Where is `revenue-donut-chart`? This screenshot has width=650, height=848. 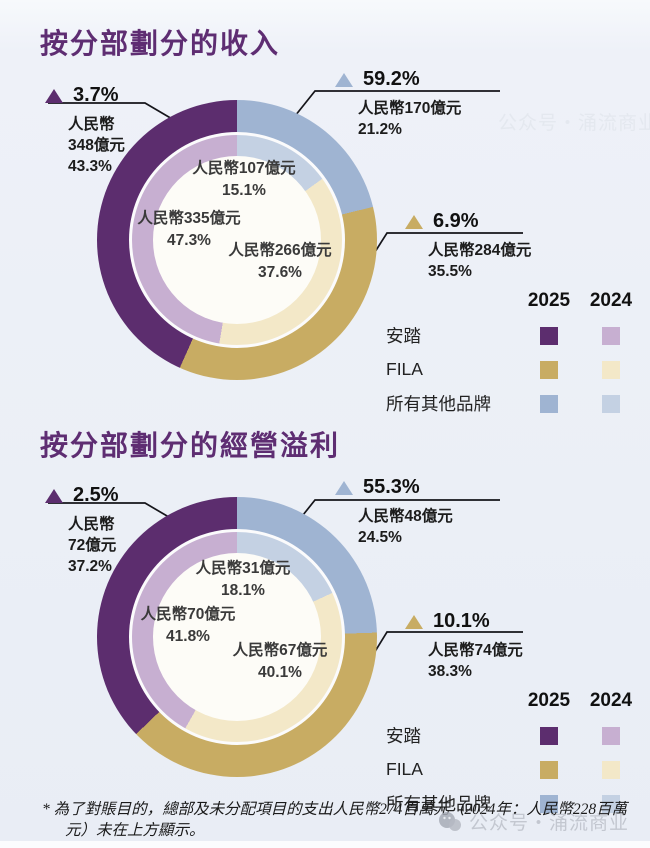
revenue-donut-chart is located at coordinates (237, 240).